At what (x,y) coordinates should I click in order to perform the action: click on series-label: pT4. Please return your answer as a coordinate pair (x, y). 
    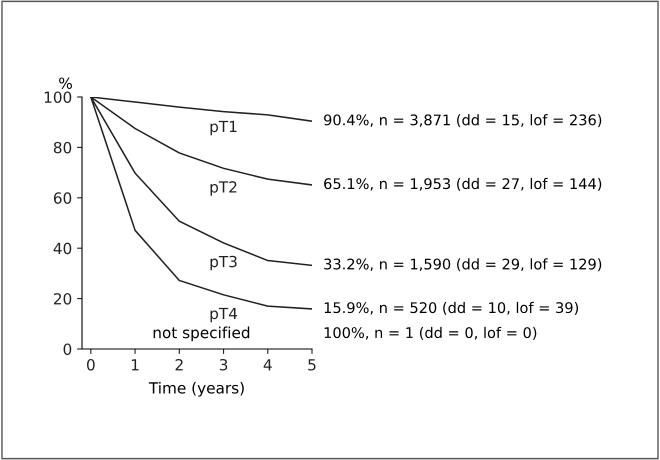
    Looking at the image, I should click on (224, 315).